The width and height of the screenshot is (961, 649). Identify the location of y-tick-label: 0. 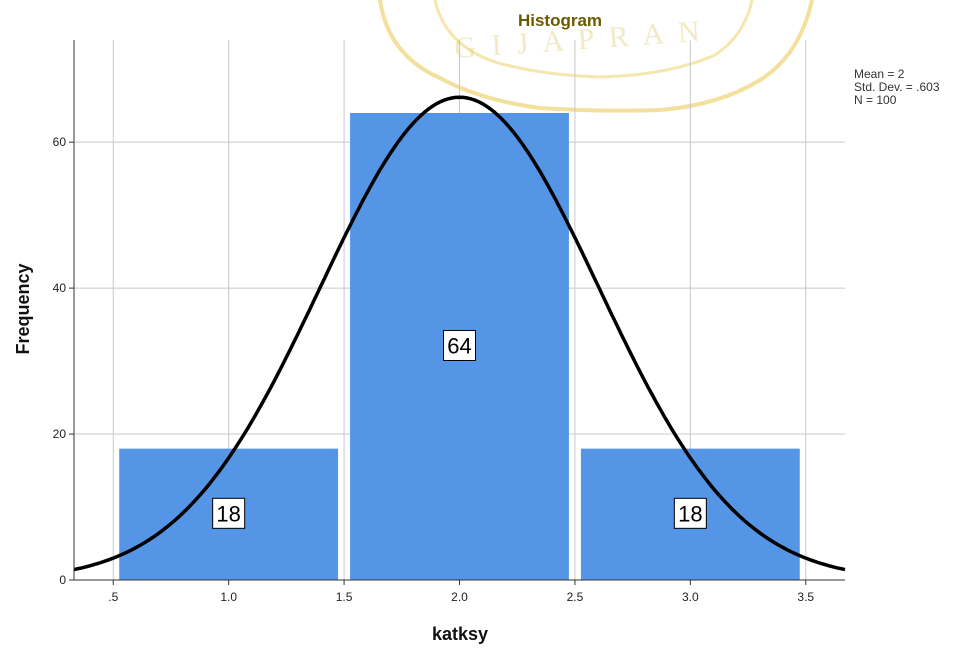
(62, 580).